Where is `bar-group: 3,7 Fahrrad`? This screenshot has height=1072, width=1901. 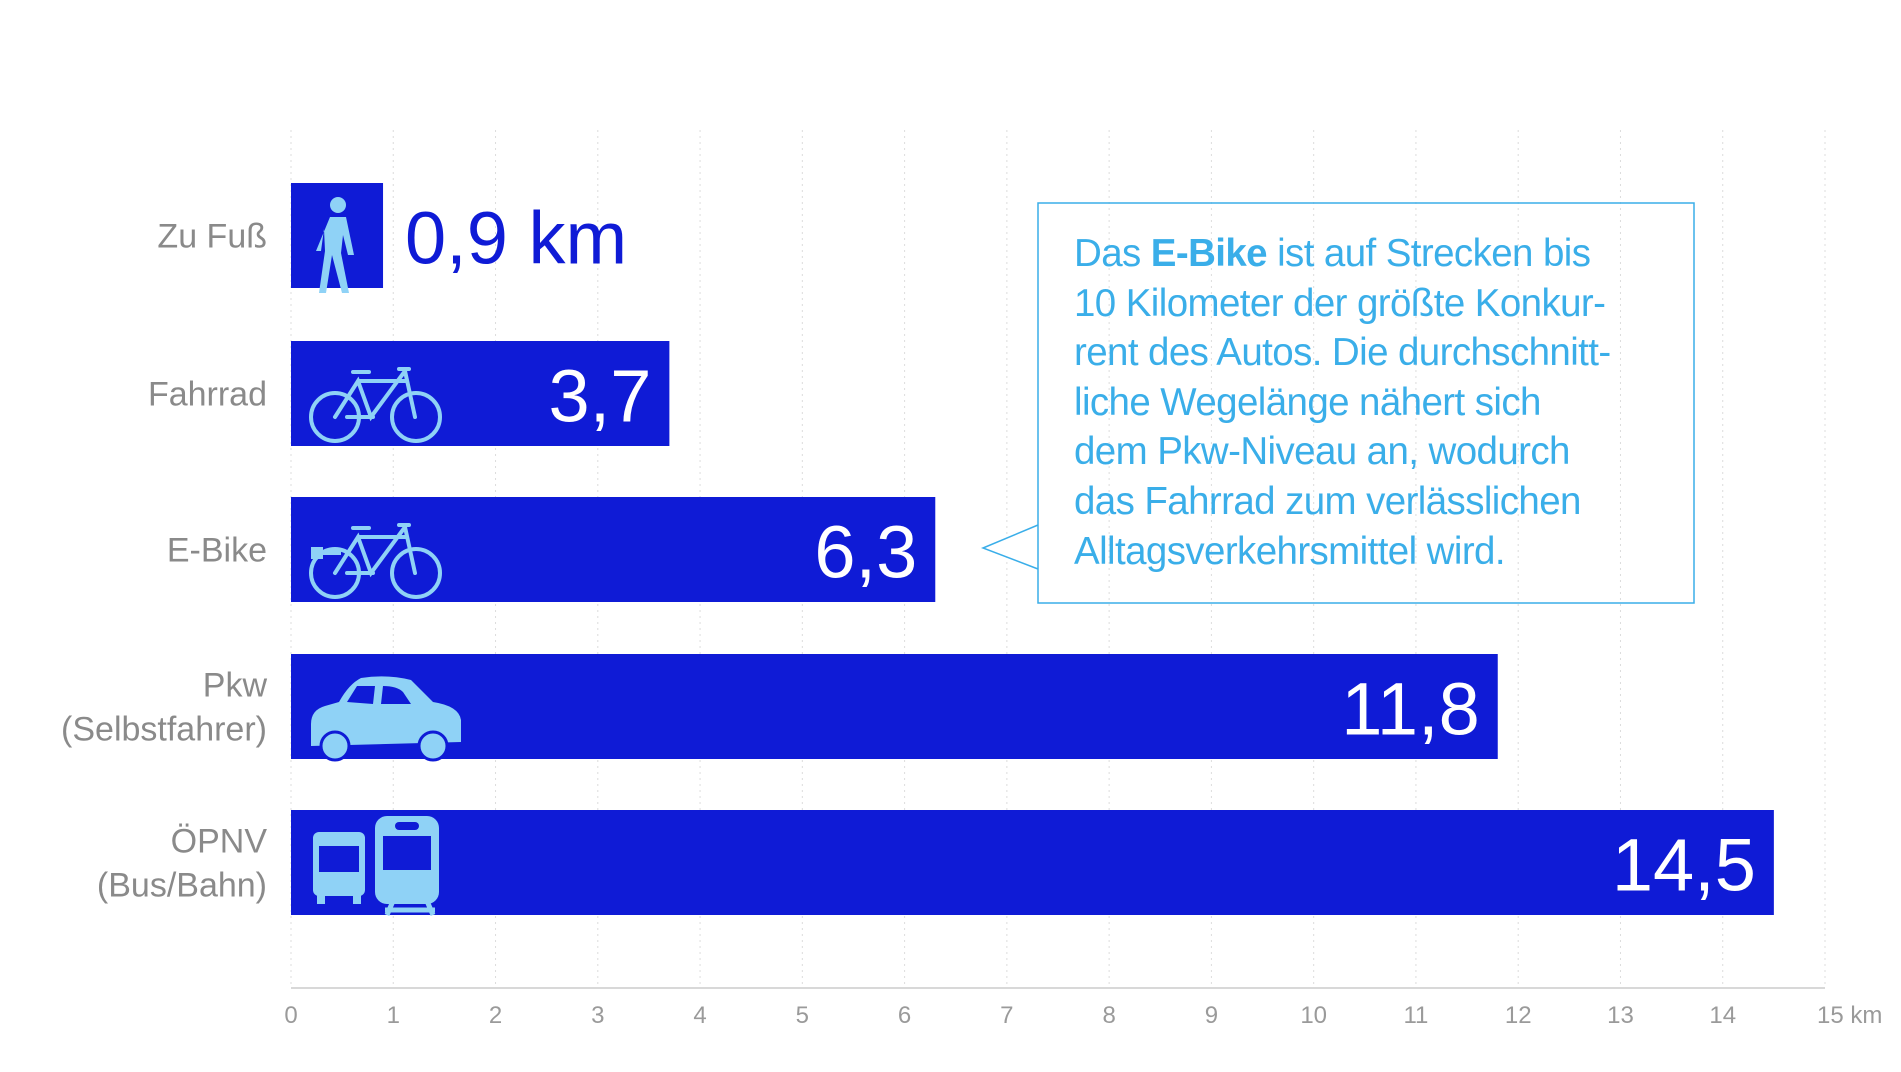 bar-group: 3,7 Fahrrad is located at coordinates (409, 393).